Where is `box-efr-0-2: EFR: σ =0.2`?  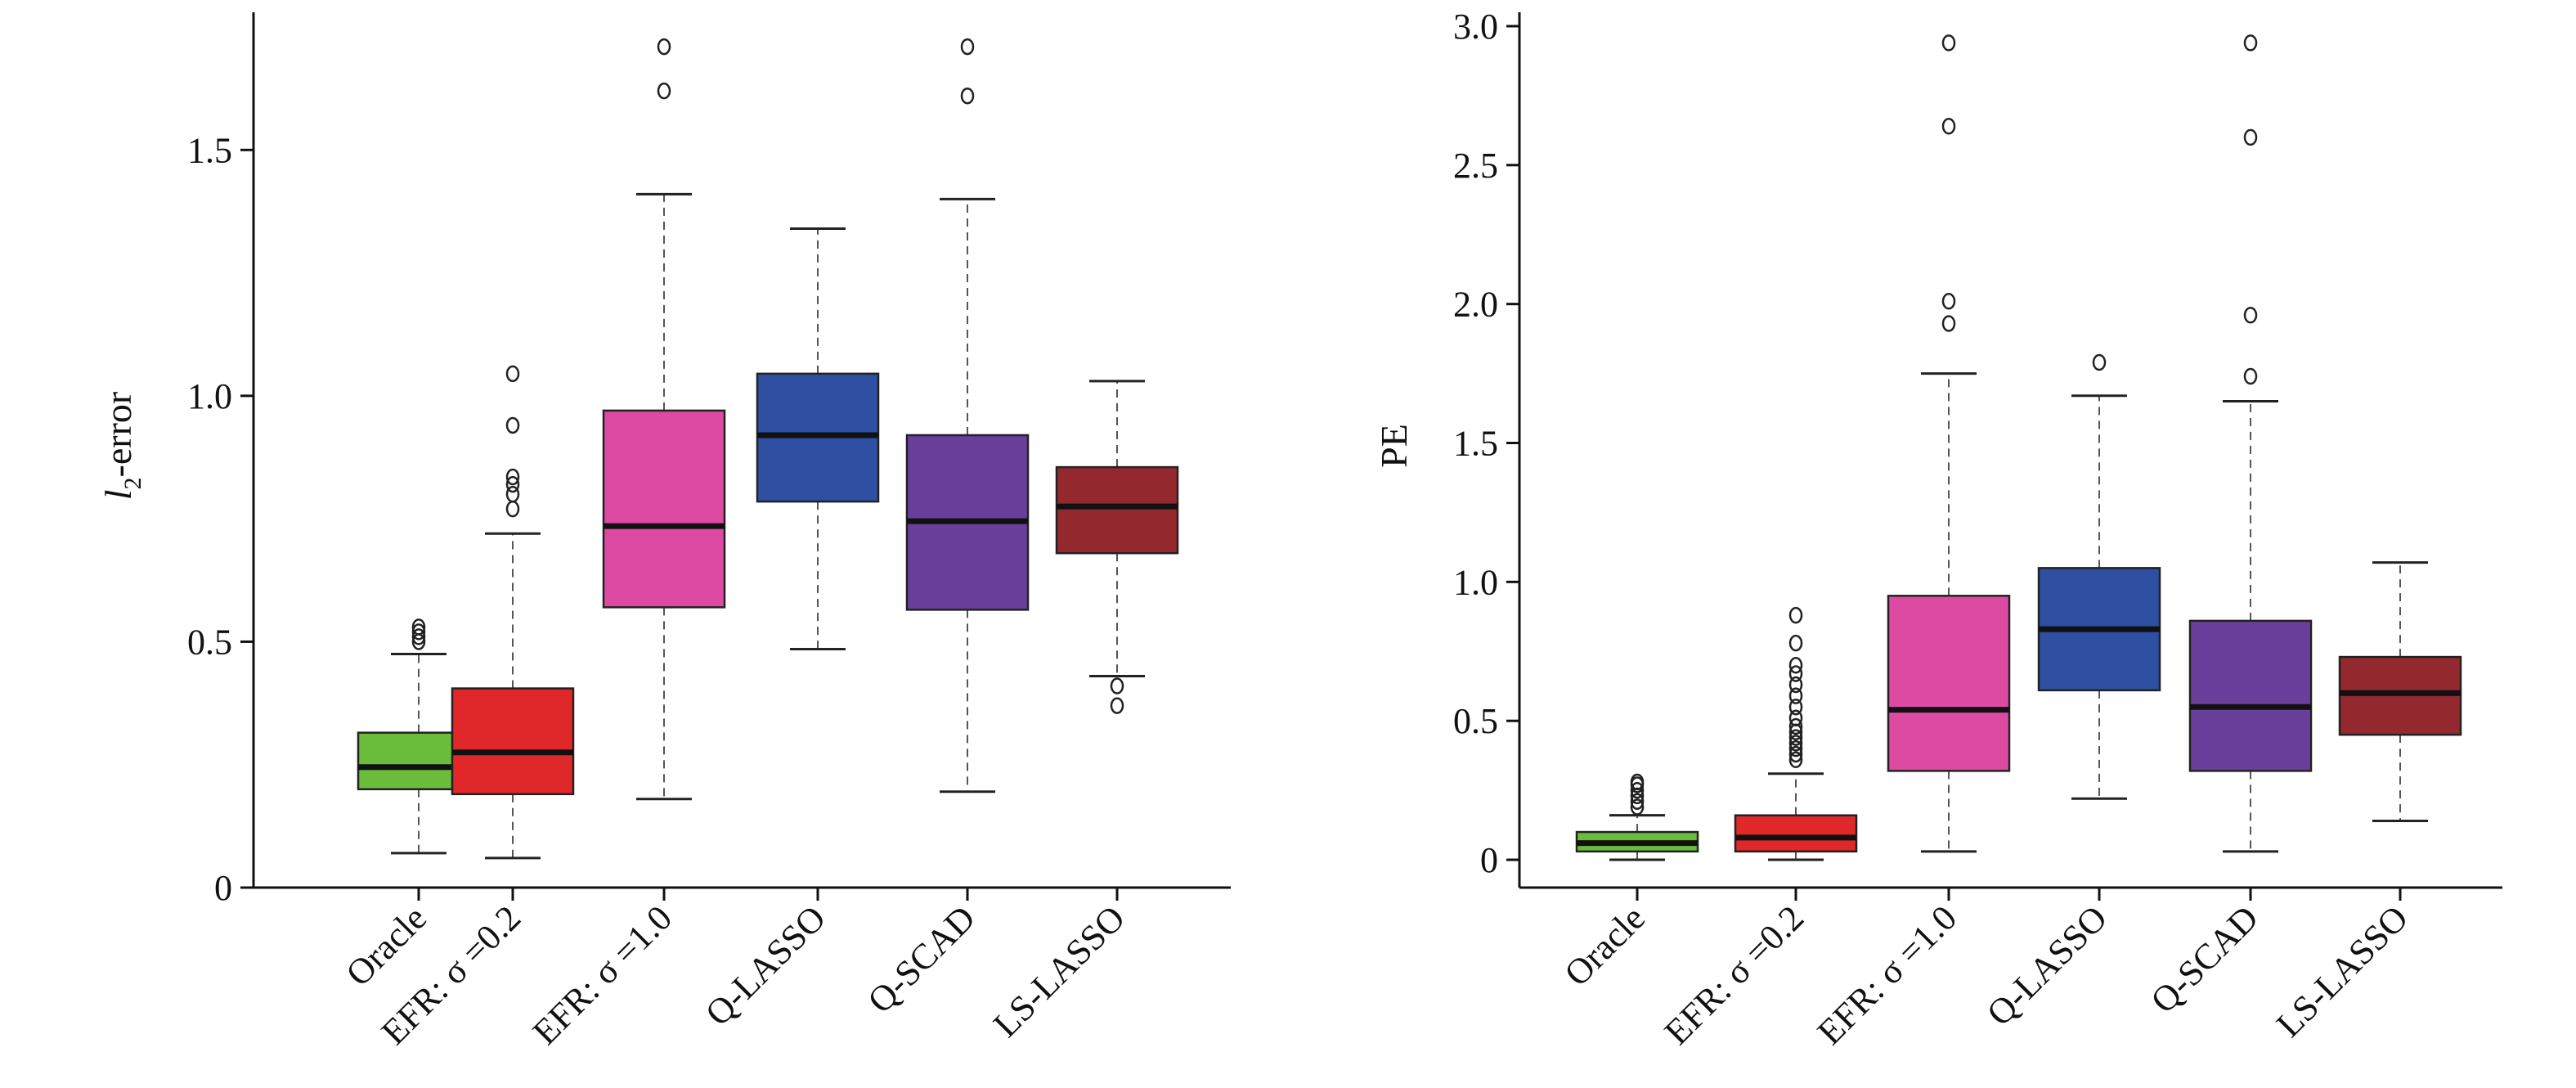
box-efr-0-2: EFR: σ =0.2 is located at coordinates (1758, 829).